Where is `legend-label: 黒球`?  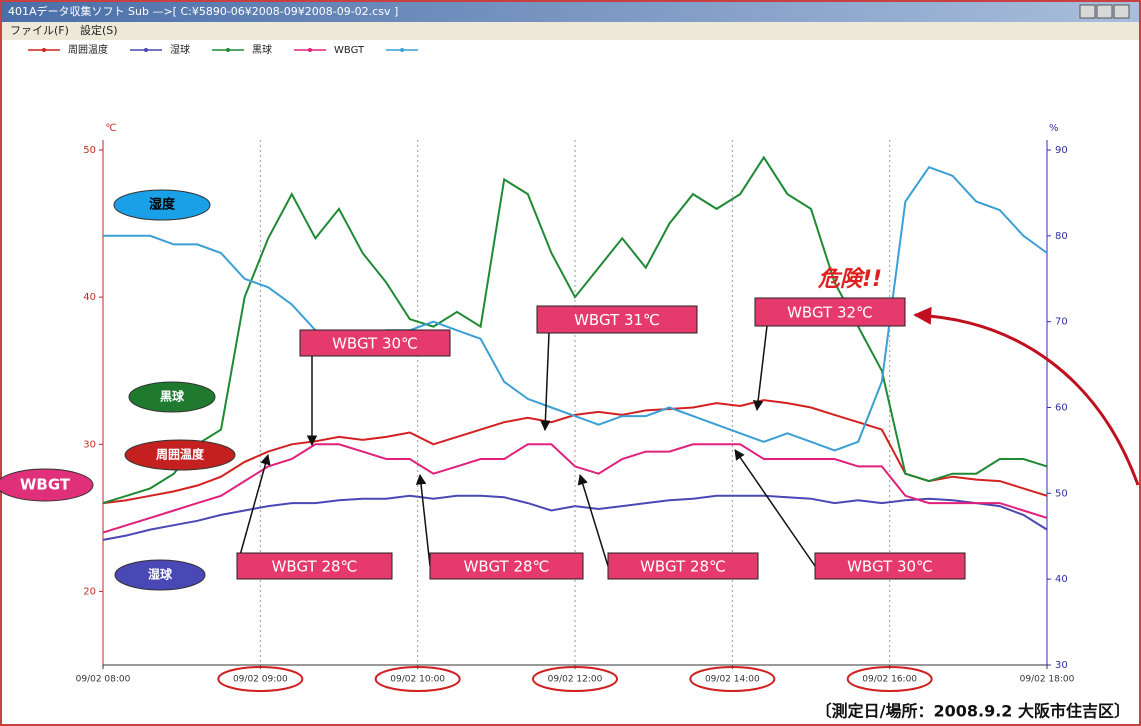
legend-label: 黒球 is located at coordinates (262, 49).